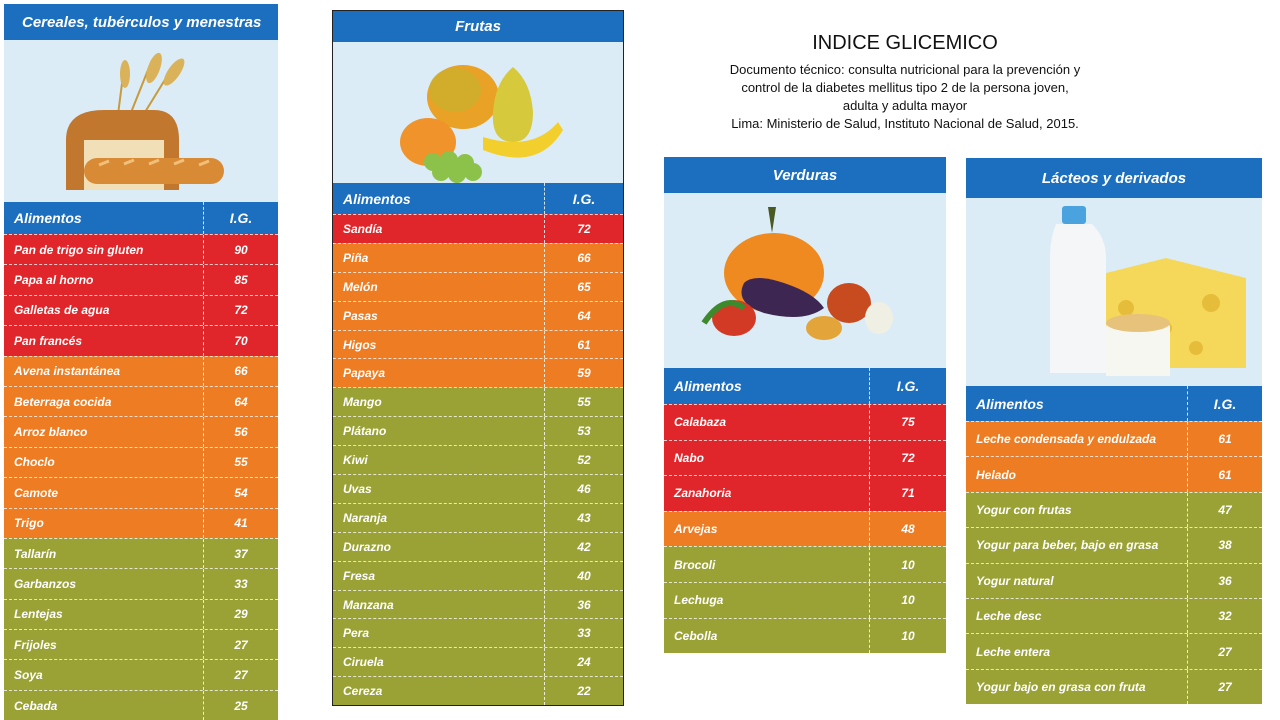 The width and height of the screenshot is (1280, 720). Describe the element at coordinates (364, 373) in the screenshot. I see `food-name: Papaya` at that location.